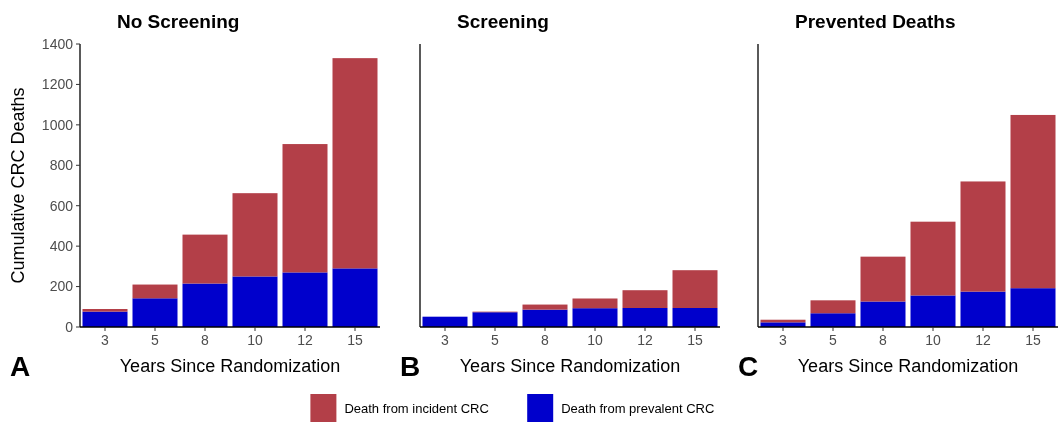 The image size is (1062, 422). Describe the element at coordinates (18, 185) in the screenshot. I see `y-axis-title: Cumulative CRC Deaths` at that location.